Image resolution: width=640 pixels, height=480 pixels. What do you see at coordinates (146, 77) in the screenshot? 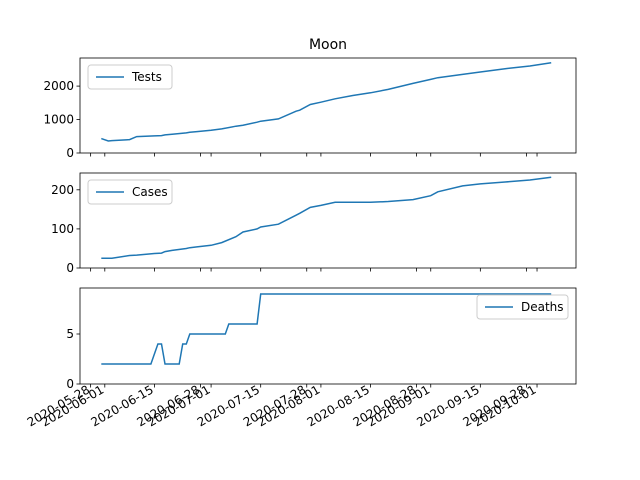
I see `legend-label: Tests` at bounding box center [146, 77].